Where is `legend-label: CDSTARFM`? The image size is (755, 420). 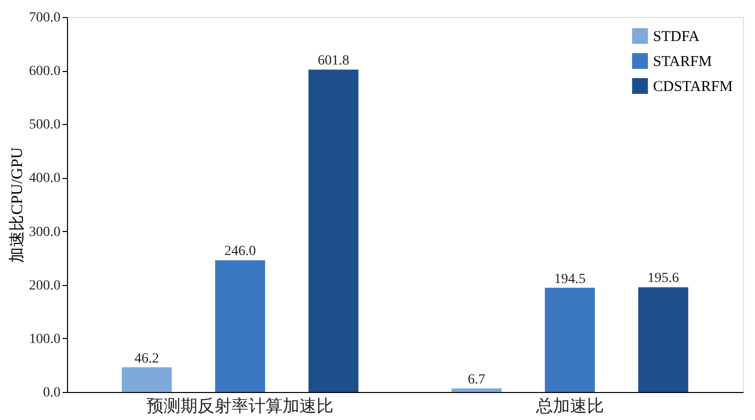 legend-label: CDSTARFM is located at coordinates (693, 87).